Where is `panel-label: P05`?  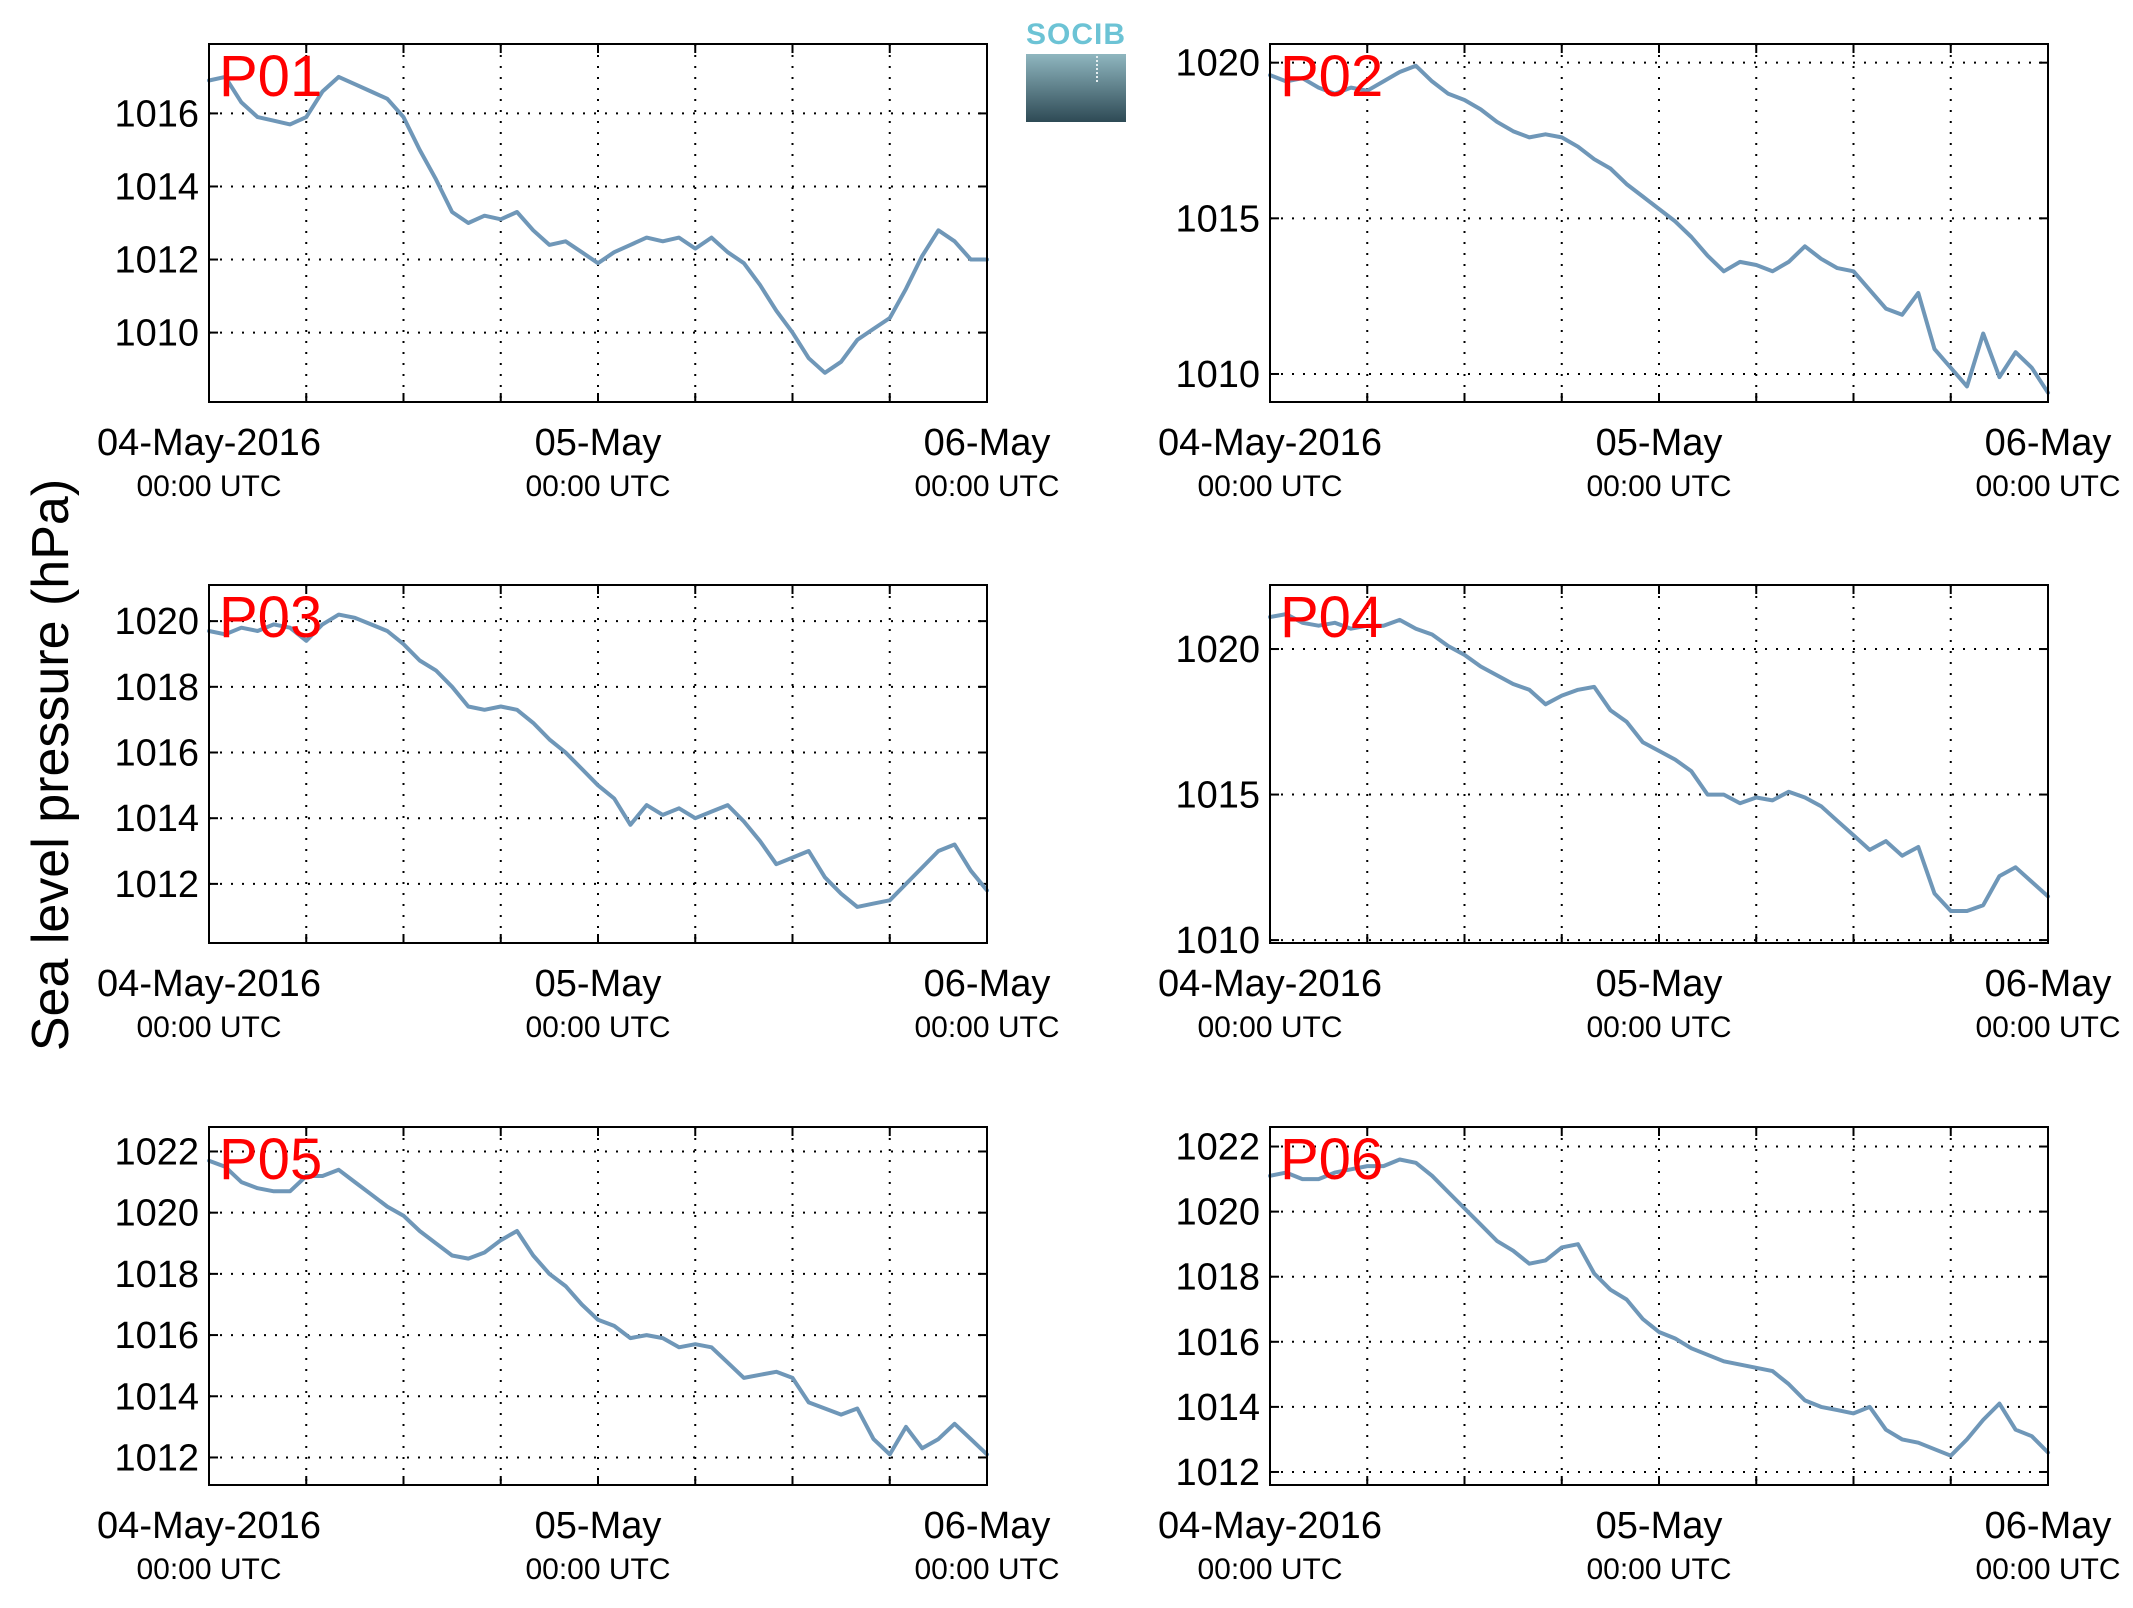
panel-label: P05 is located at coordinates (270, 1159).